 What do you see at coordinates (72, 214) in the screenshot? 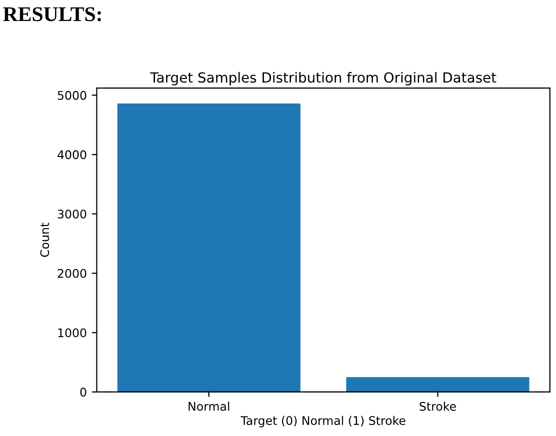
I see `y-tick-label: 3000` at bounding box center [72, 214].